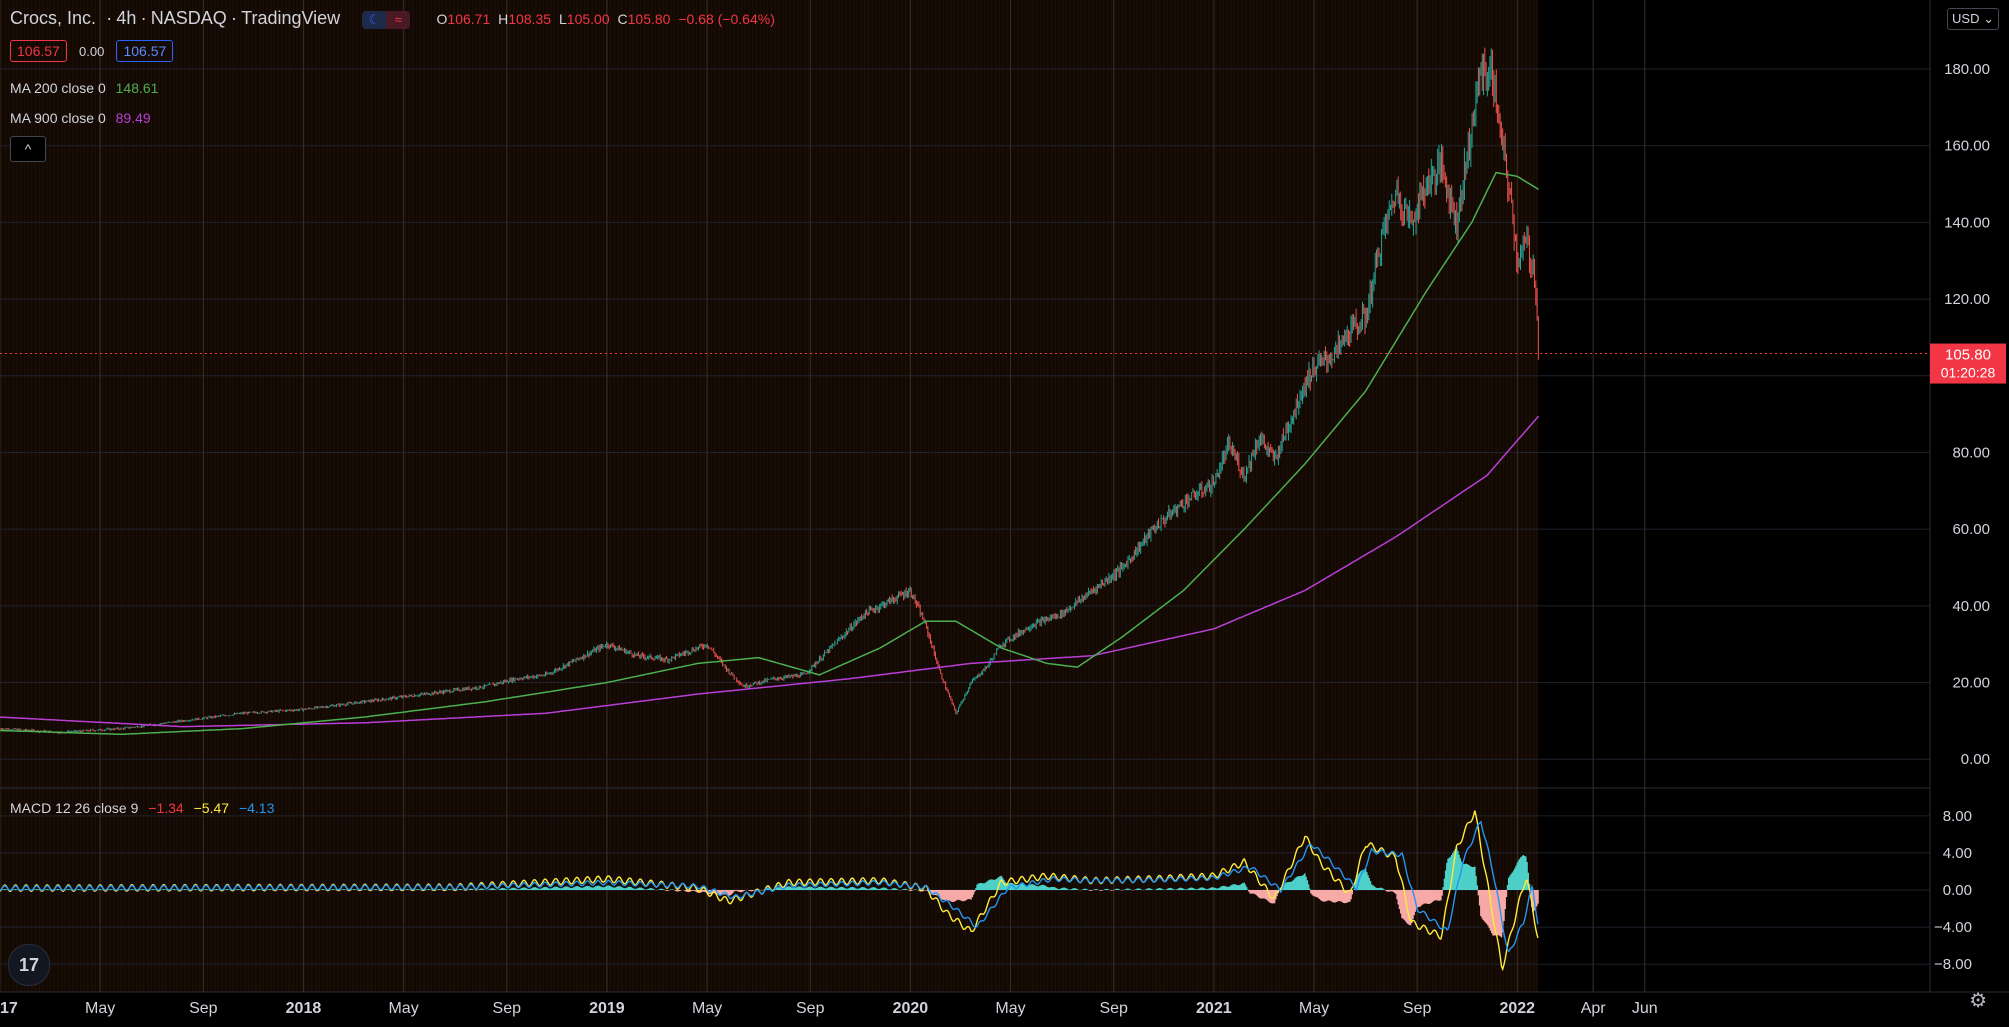 The width and height of the screenshot is (2009, 1027). What do you see at coordinates (1953, 927) in the screenshot?
I see `macd-tick-label: −4.00` at bounding box center [1953, 927].